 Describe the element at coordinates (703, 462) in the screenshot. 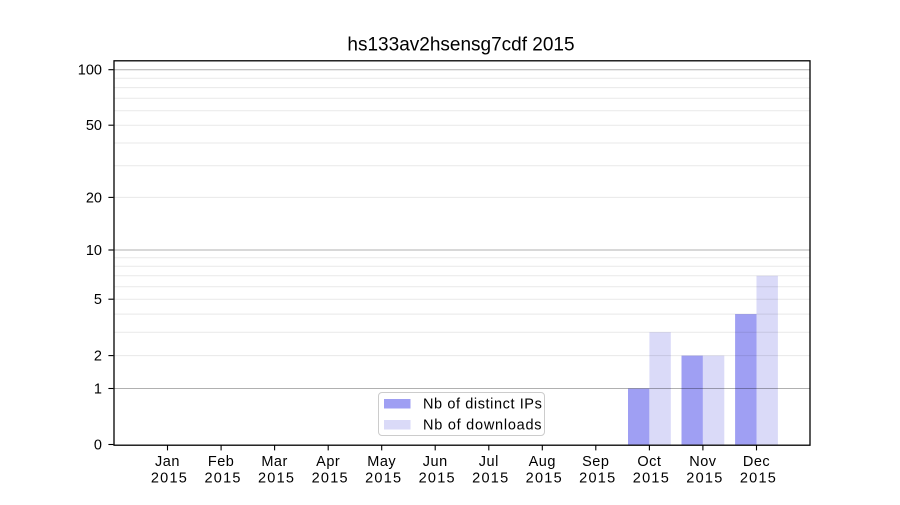

I see `svg-text: Nov` at that location.